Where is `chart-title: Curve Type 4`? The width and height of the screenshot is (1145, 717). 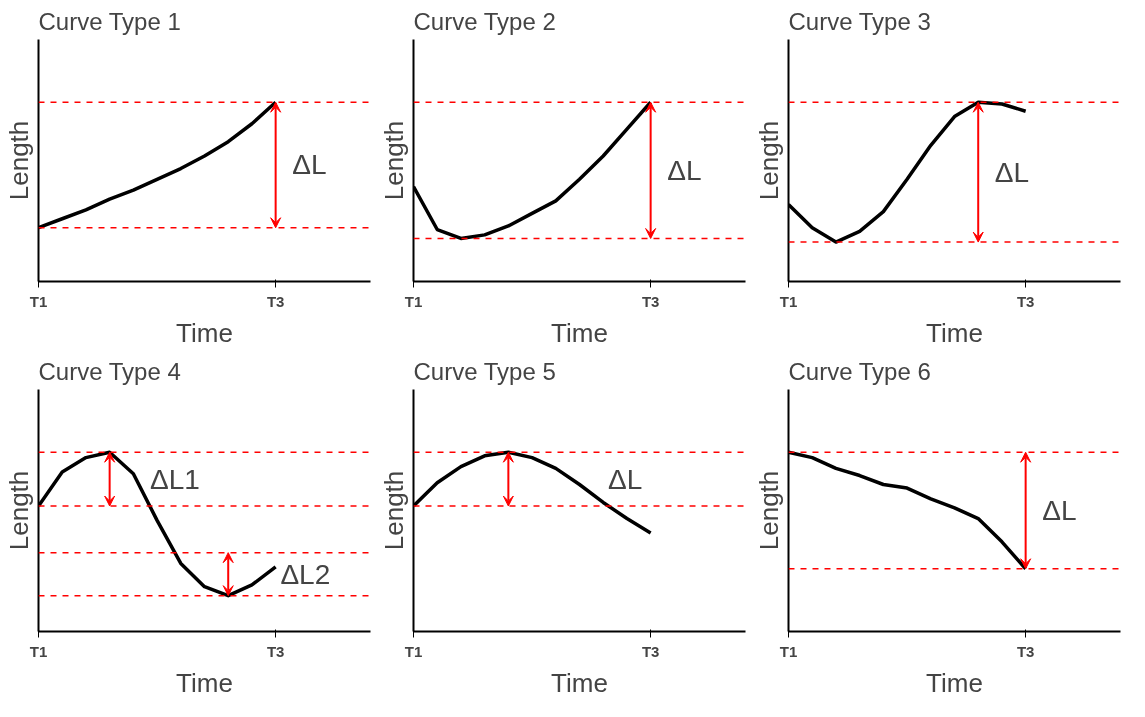
chart-title: Curve Type 4 is located at coordinates (109, 371).